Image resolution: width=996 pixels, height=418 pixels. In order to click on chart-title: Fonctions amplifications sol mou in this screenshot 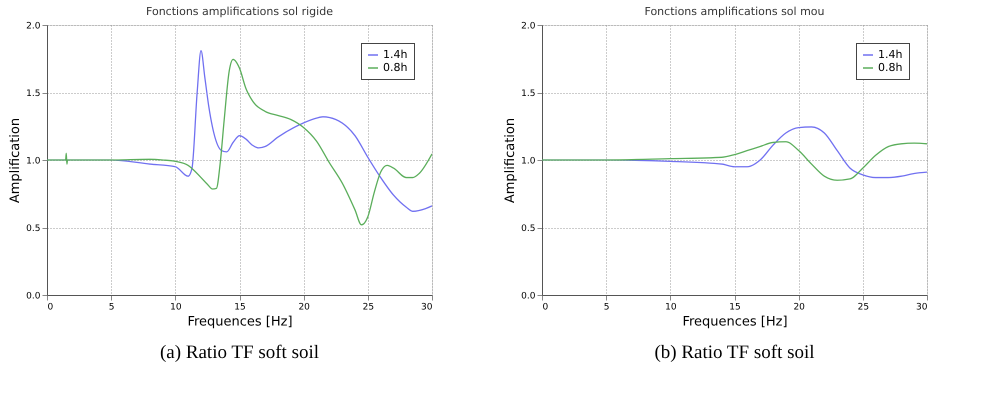, I will do `click(734, 11)`.